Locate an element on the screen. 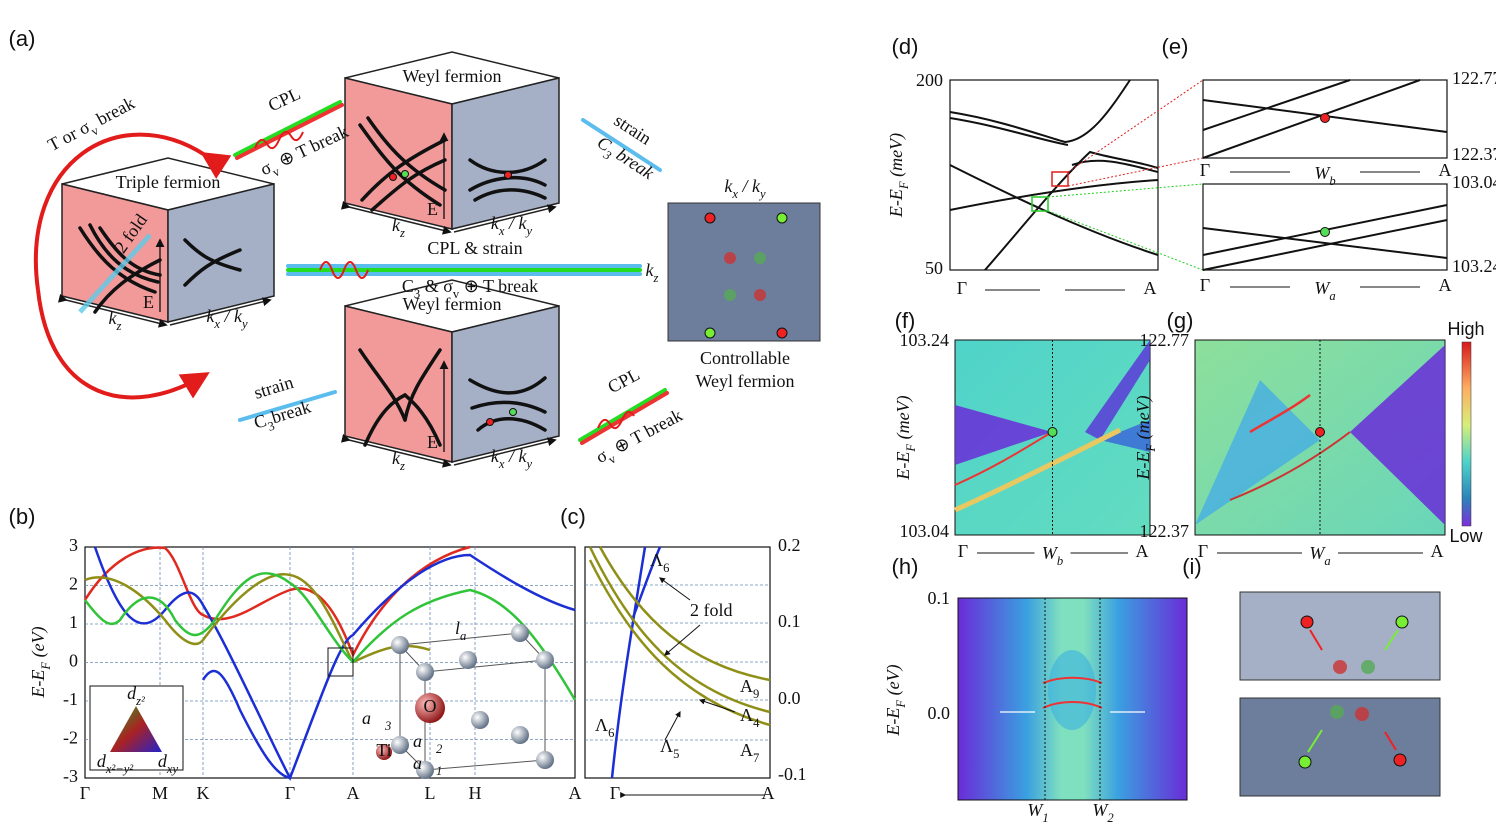 This screenshot has height=825, width=1496. y-tick-label: 0.0 is located at coordinates (789, 698).